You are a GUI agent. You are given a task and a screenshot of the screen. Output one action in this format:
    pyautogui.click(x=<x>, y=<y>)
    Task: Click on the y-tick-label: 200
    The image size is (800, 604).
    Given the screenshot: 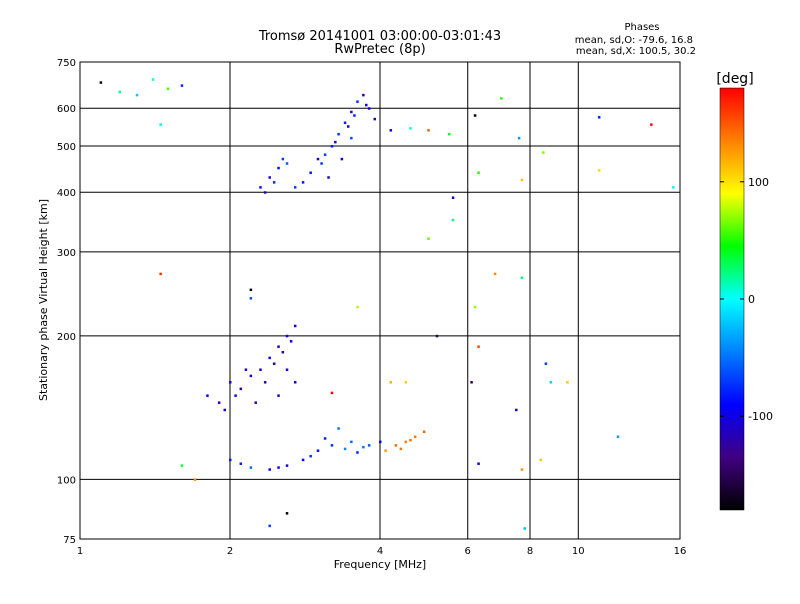 What is the action you would take?
    pyautogui.click(x=66, y=337)
    